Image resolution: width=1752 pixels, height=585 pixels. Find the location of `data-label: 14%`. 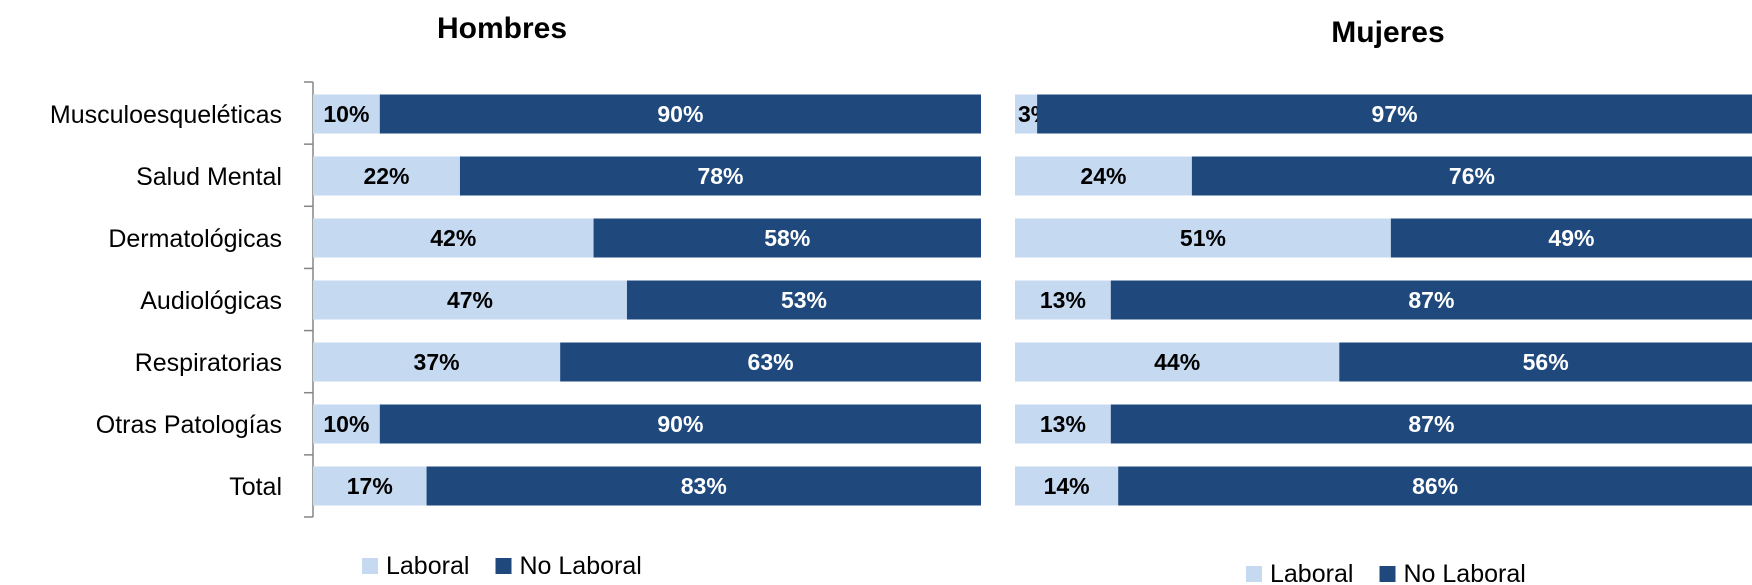

data-label: 14% is located at coordinates (1067, 486).